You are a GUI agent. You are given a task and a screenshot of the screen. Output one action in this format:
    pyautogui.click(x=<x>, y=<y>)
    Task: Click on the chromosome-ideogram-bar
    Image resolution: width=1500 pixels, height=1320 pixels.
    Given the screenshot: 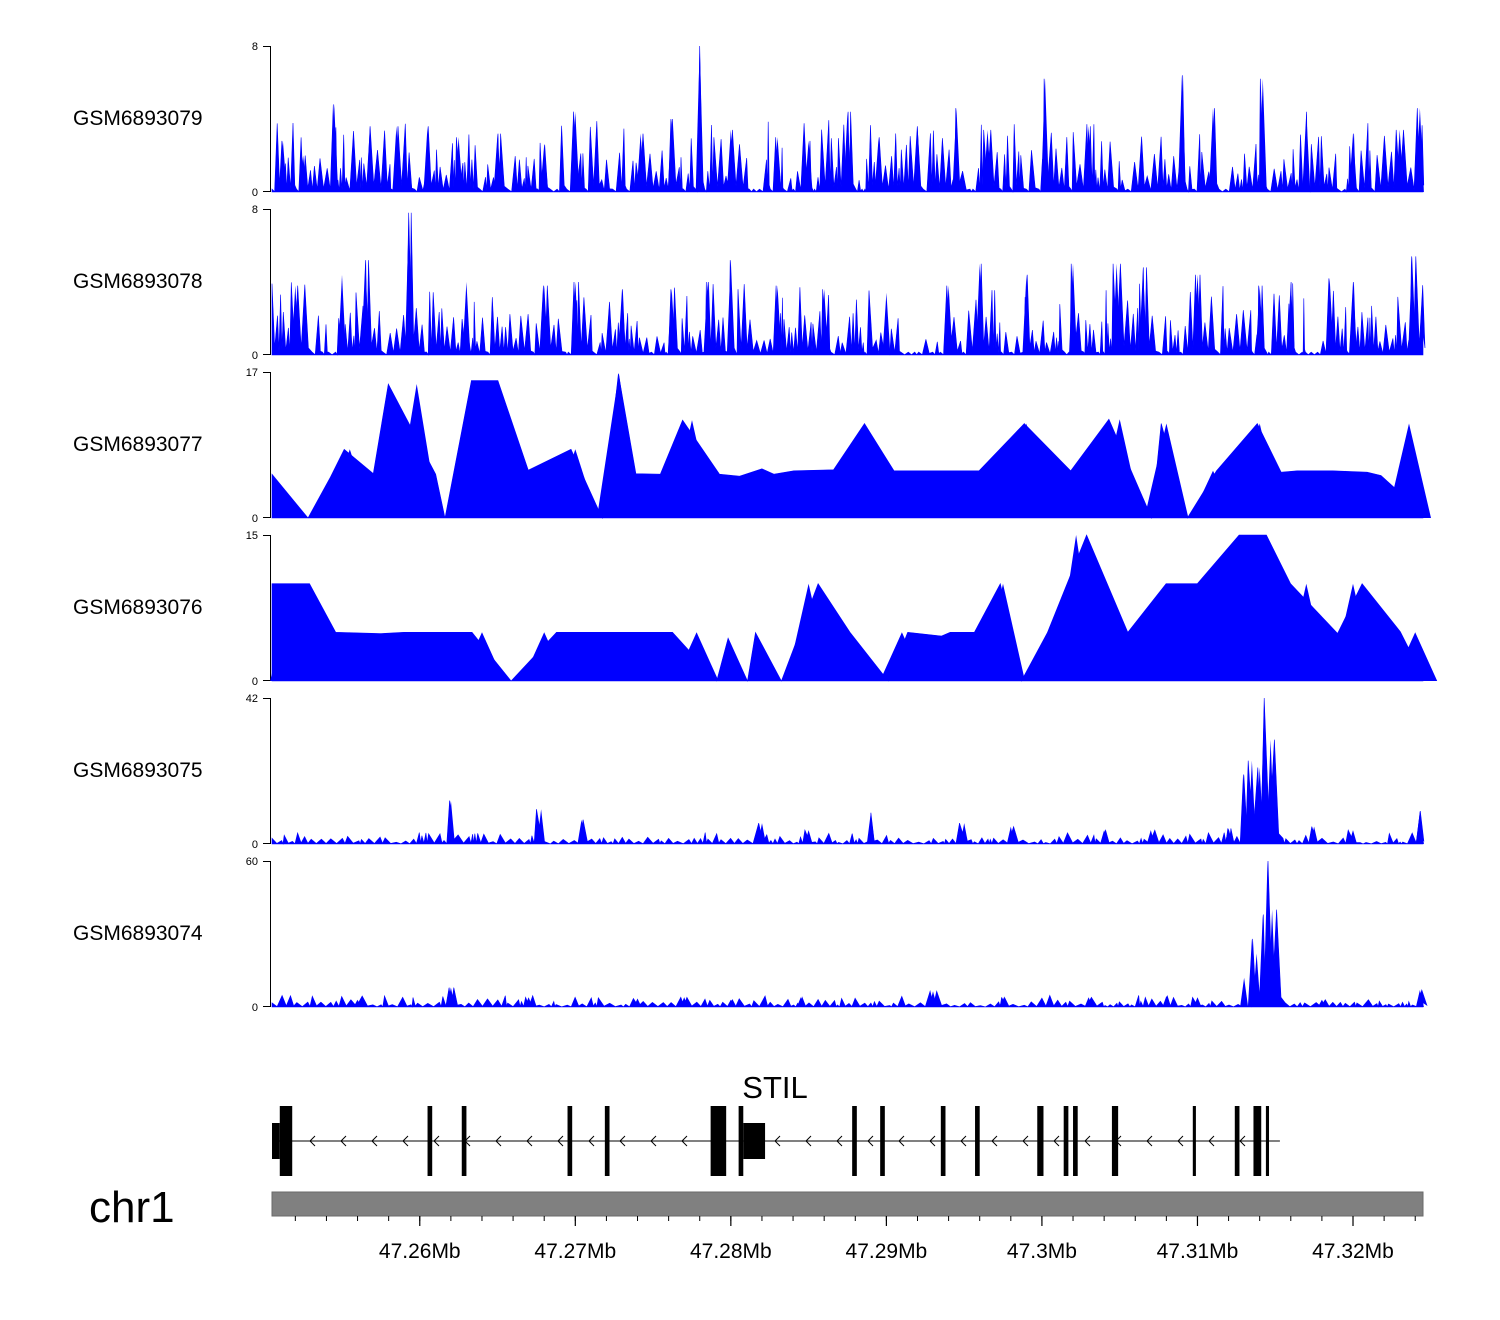 What is the action you would take?
    pyautogui.click(x=847, y=1204)
    